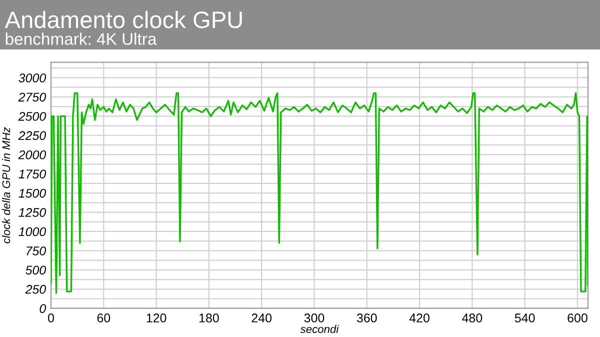 This screenshot has width=600, height=337. What do you see at coordinates (32, 155) in the screenshot?
I see `y-tick-label: 2000` at bounding box center [32, 155].